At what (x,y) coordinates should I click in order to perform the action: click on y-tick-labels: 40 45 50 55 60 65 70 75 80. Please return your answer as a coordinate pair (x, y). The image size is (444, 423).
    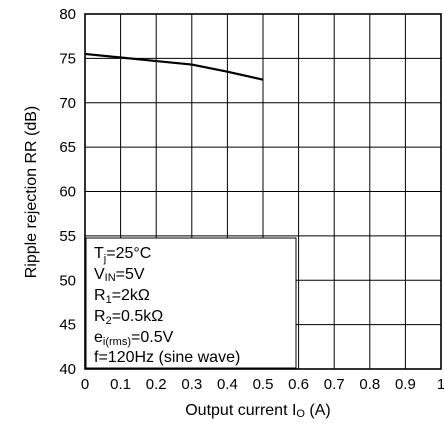
    Looking at the image, I should click on (67, 192).